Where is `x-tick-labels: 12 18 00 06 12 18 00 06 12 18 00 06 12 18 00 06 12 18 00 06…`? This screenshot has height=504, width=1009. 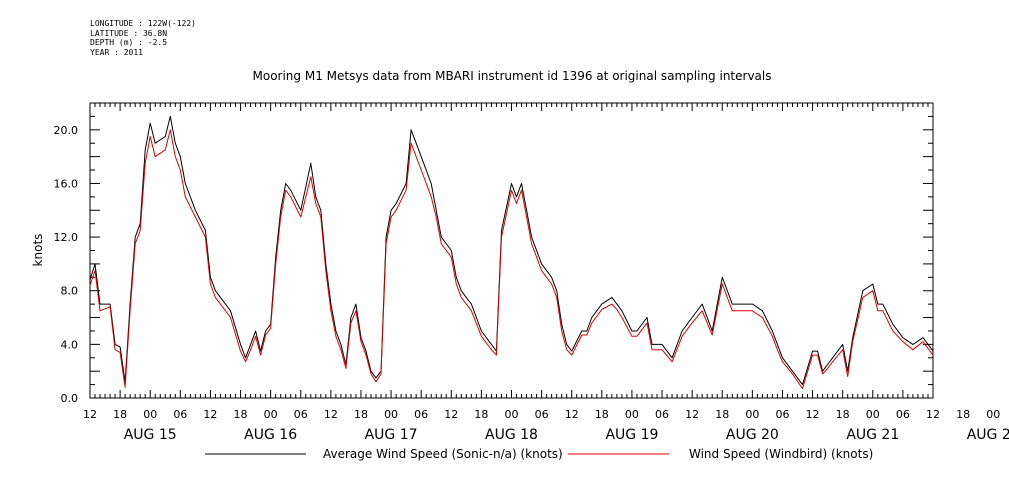
x-tick-labels: 12 18 00 06 12 18 00 06 12 18 00 06 12 18 00 06 12 18 00 06… is located at coordinates (546, 425).